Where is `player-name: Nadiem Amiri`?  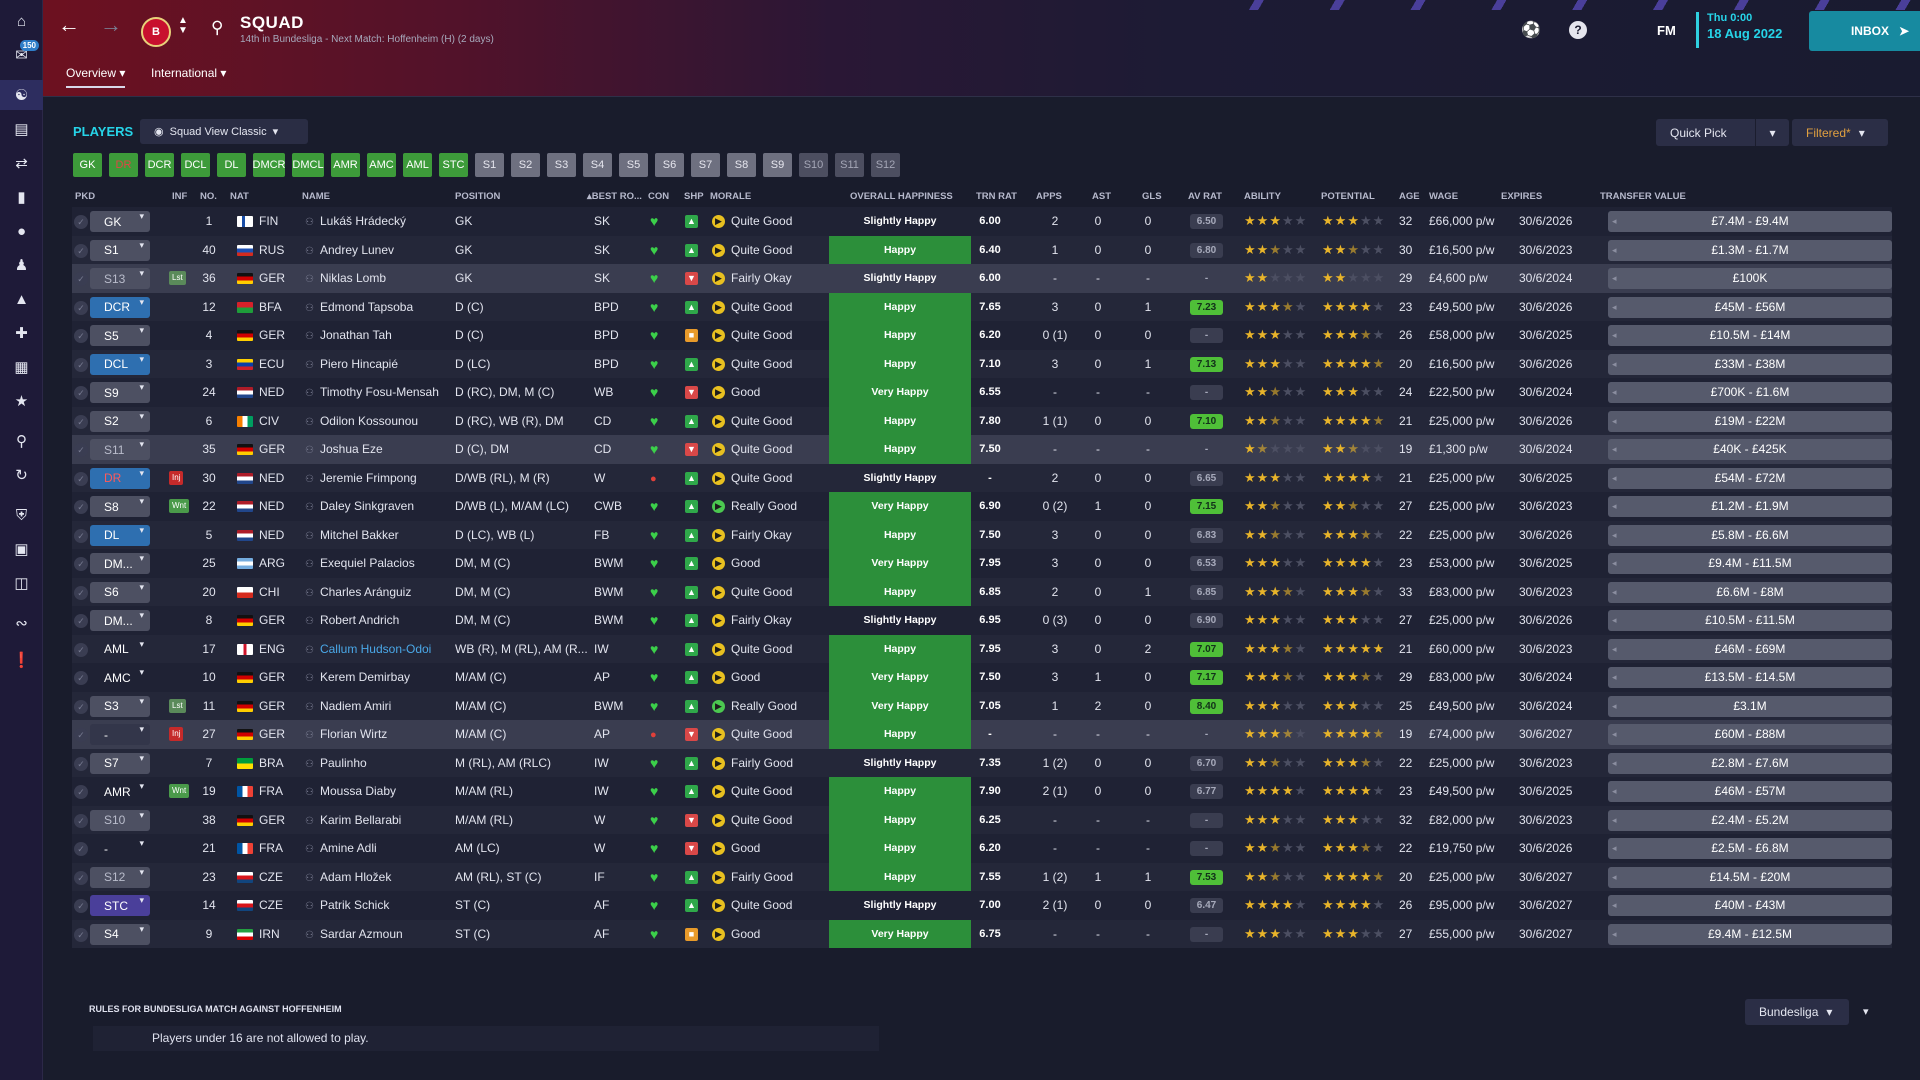 player-name: Nadiem Amiri is located at coordinates (355, 705).